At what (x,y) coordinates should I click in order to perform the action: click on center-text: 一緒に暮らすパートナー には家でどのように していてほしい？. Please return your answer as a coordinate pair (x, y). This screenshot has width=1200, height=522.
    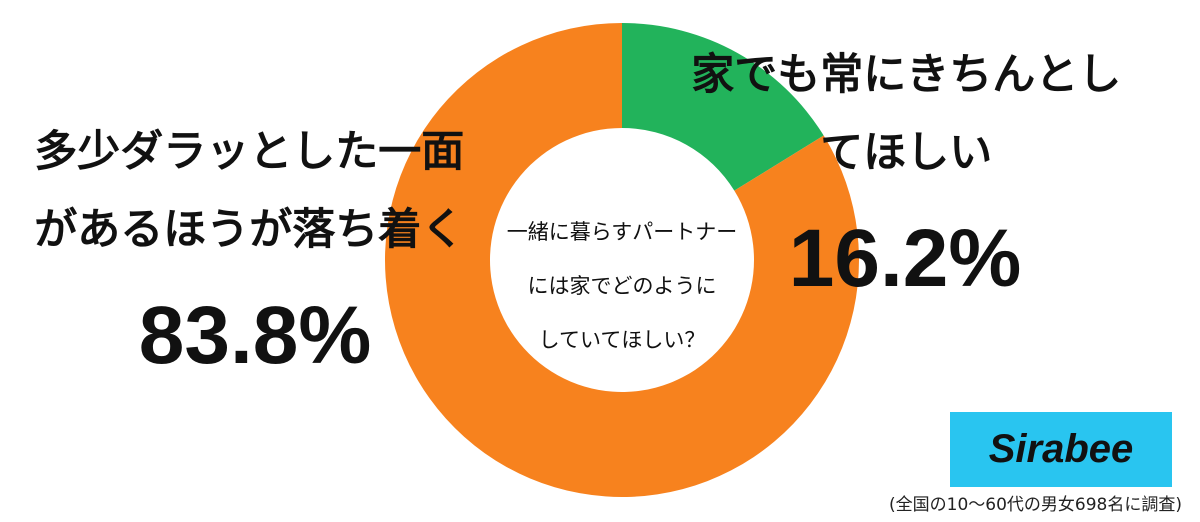
    Looking at the image, I should click on (622, 286).